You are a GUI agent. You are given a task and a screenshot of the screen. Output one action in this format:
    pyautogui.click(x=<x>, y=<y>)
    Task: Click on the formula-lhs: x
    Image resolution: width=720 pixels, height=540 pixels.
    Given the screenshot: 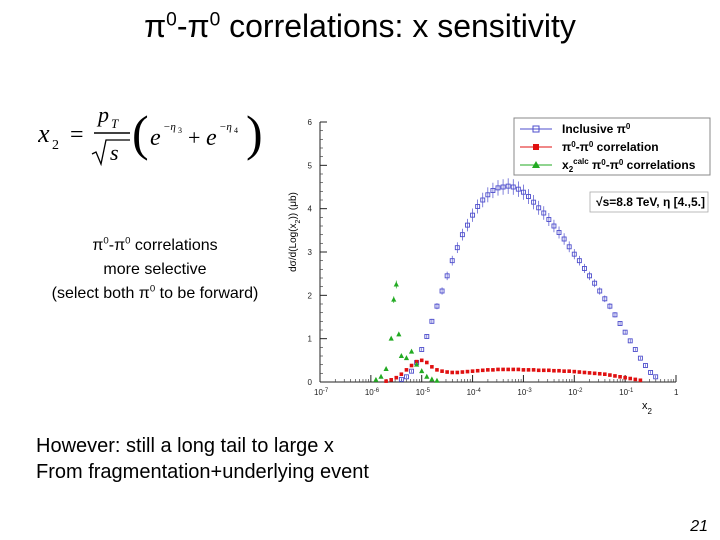 What is the action you would take?
    pyautogui.click(x=44, y=133)
    